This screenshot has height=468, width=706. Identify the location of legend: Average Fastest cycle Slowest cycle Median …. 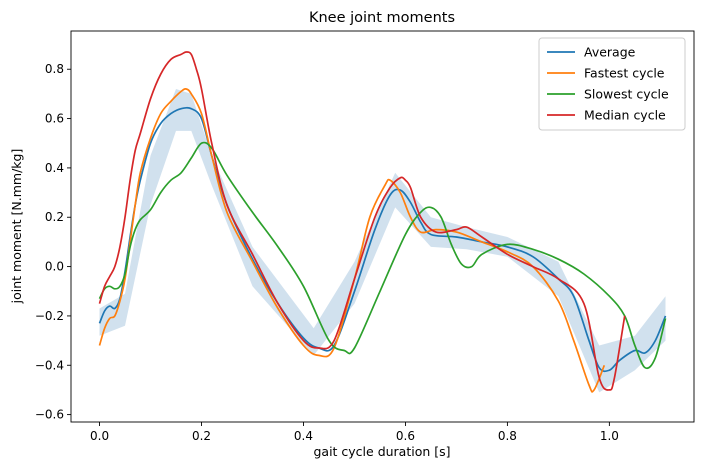
(612, 84).